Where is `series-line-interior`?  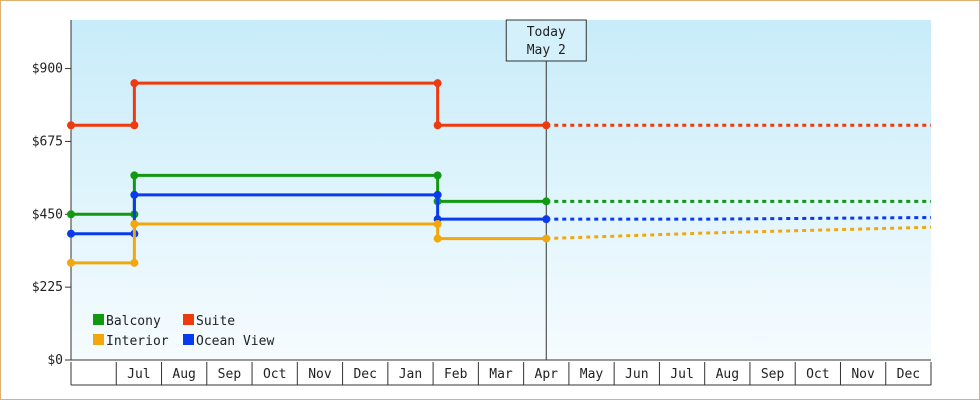 series-line-interior is located at coordinates (309, 243).